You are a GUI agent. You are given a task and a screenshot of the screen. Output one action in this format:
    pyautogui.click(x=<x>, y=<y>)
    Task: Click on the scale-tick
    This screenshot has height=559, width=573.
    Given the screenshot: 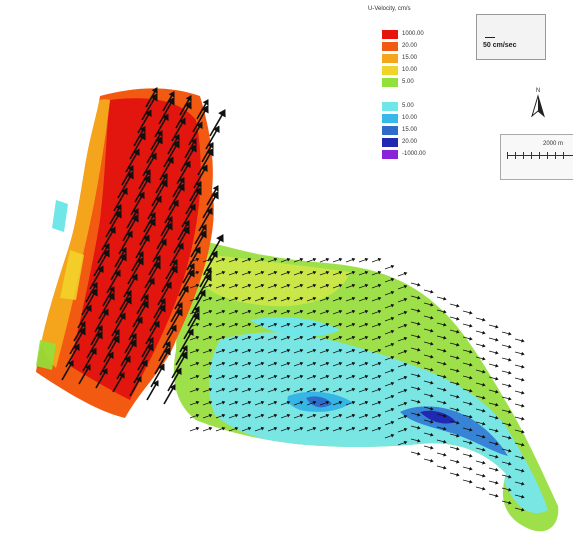 What is the action you would take?
    pyautogui.click(x=515, y=155)
    